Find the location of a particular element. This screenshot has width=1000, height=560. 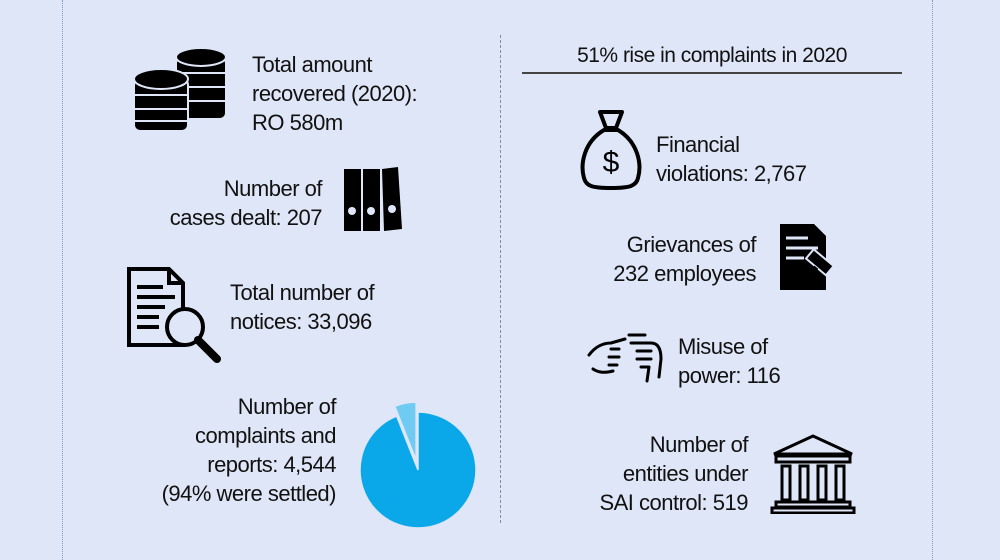

money-bag-icon: $ is located at coordinates (611, 150).